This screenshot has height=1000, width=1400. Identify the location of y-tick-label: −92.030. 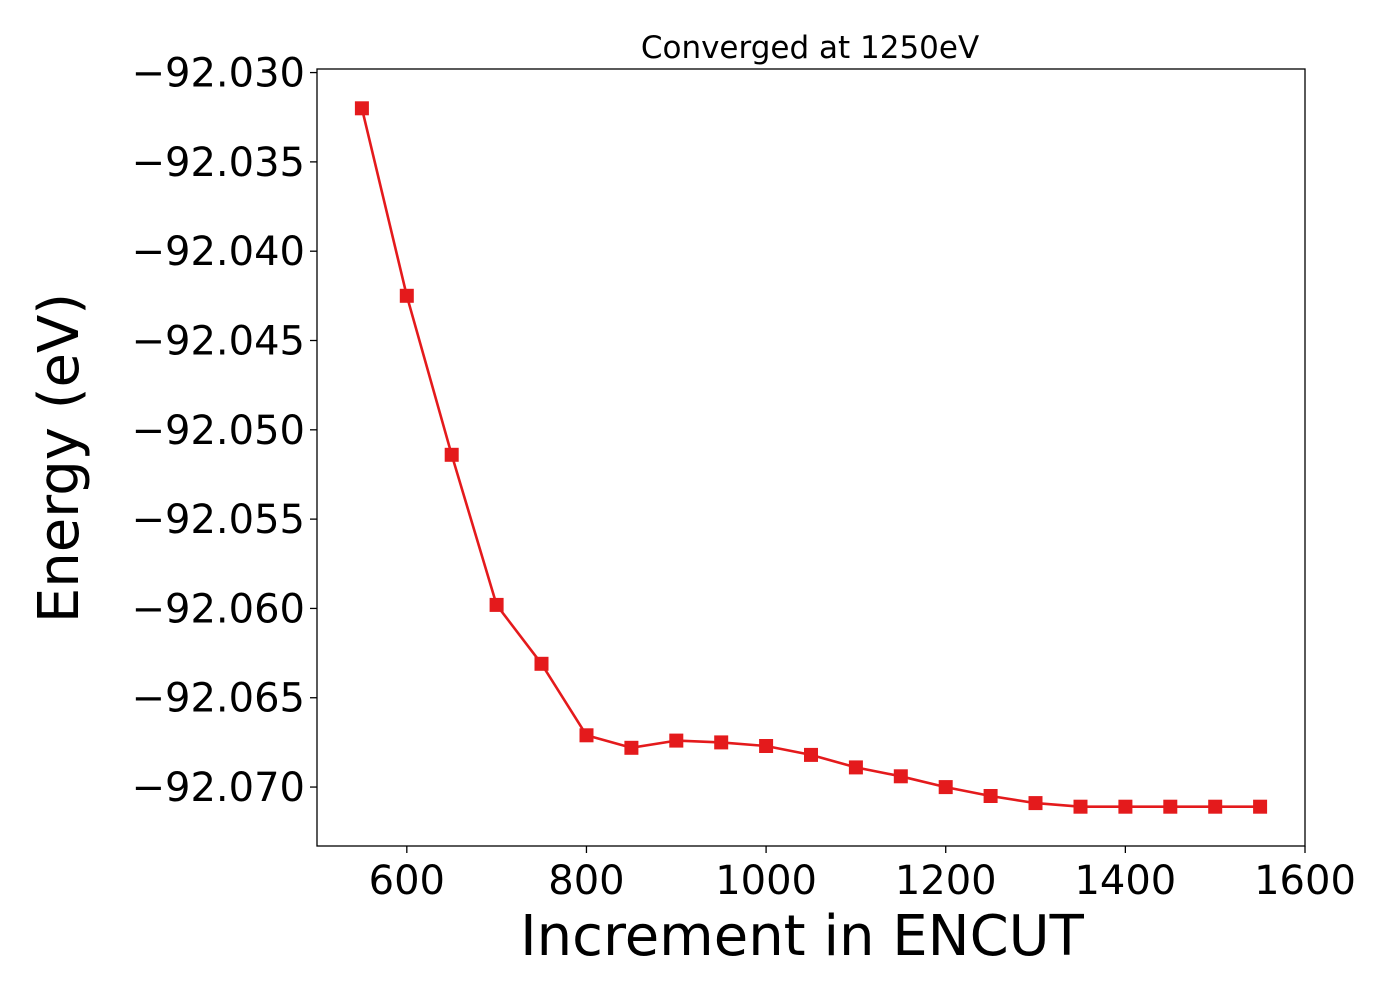
(218, 74).